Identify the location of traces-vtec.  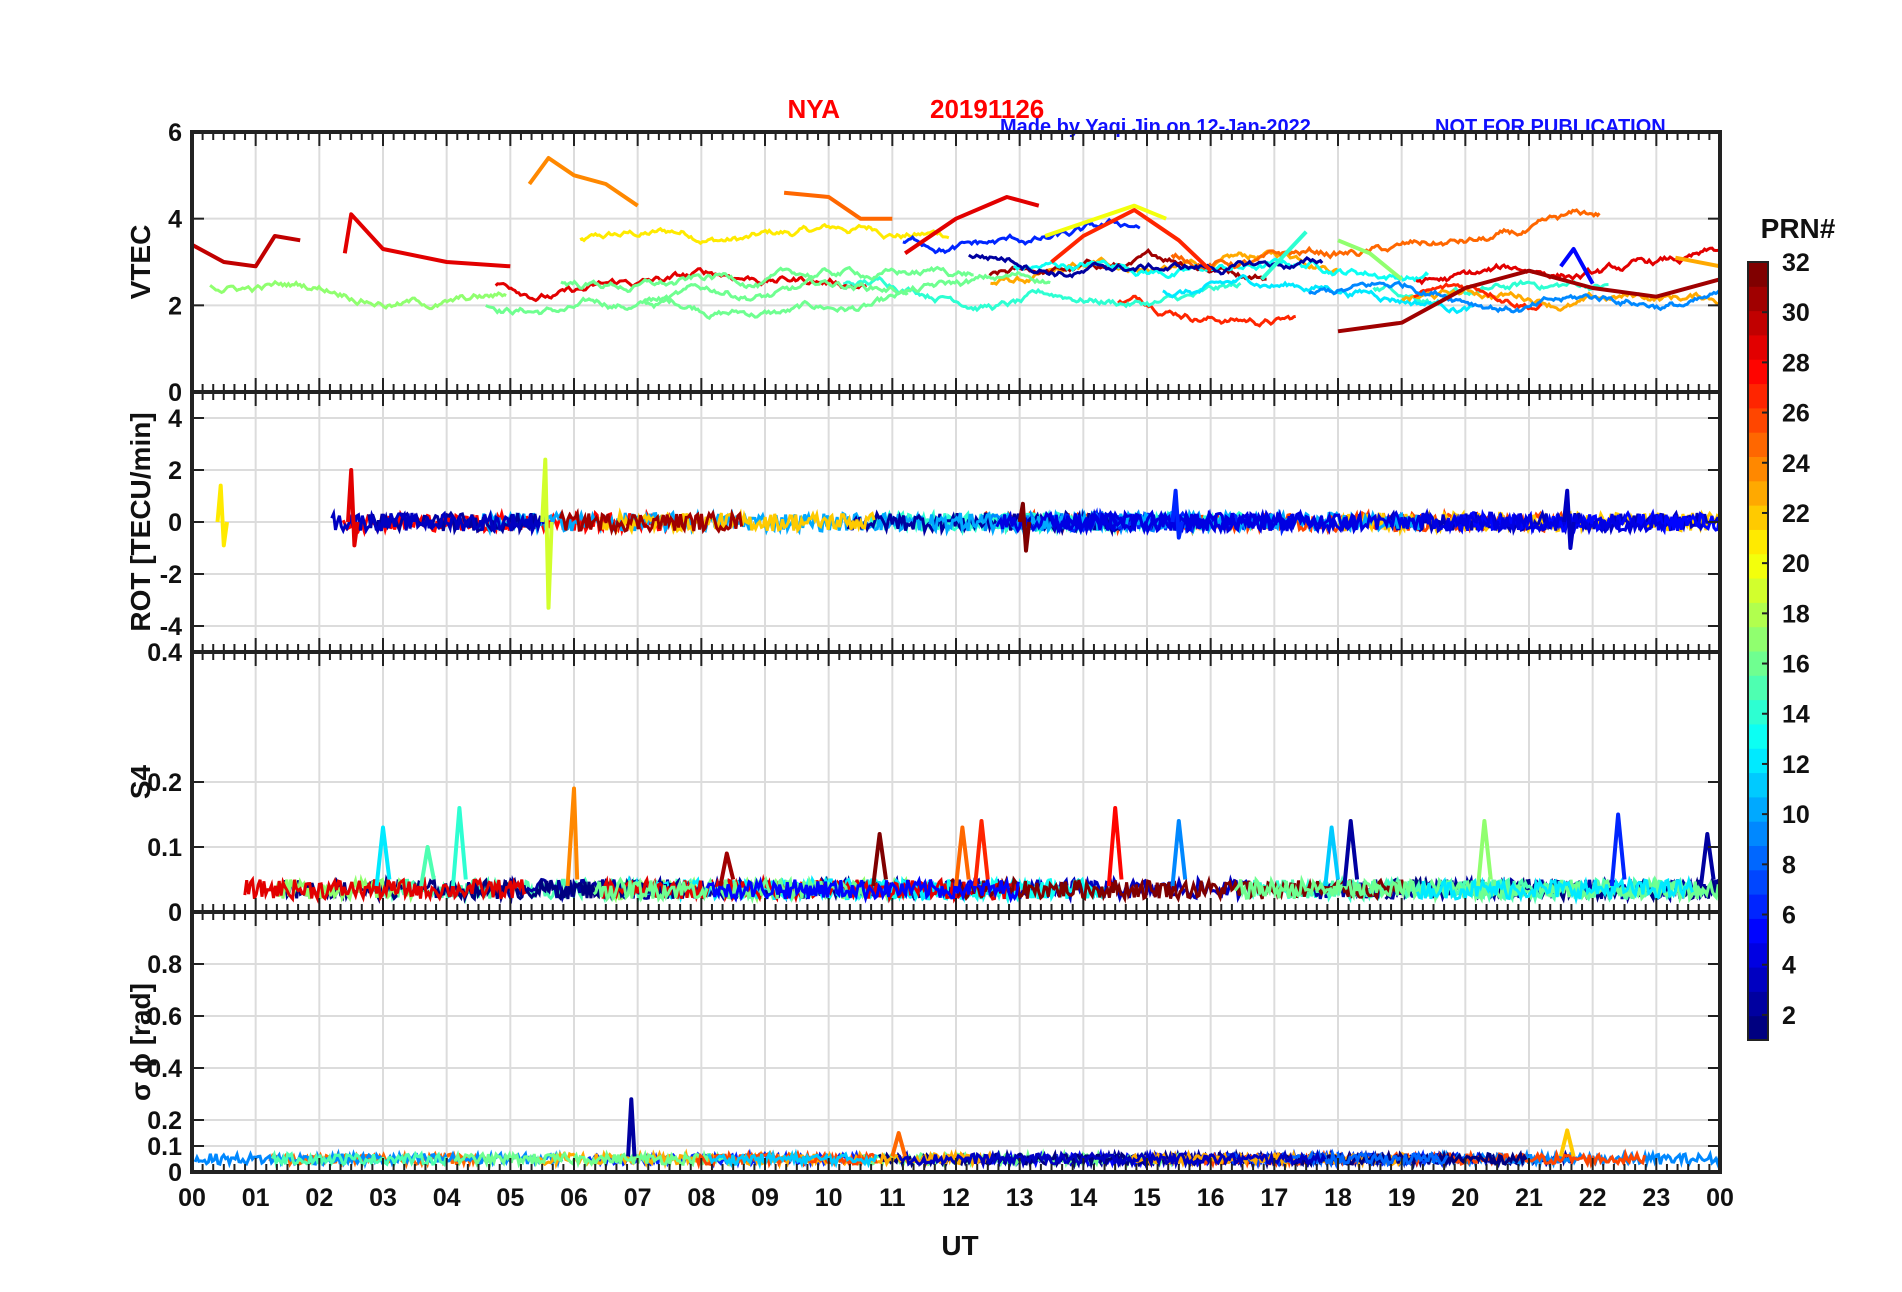
(956, 245).